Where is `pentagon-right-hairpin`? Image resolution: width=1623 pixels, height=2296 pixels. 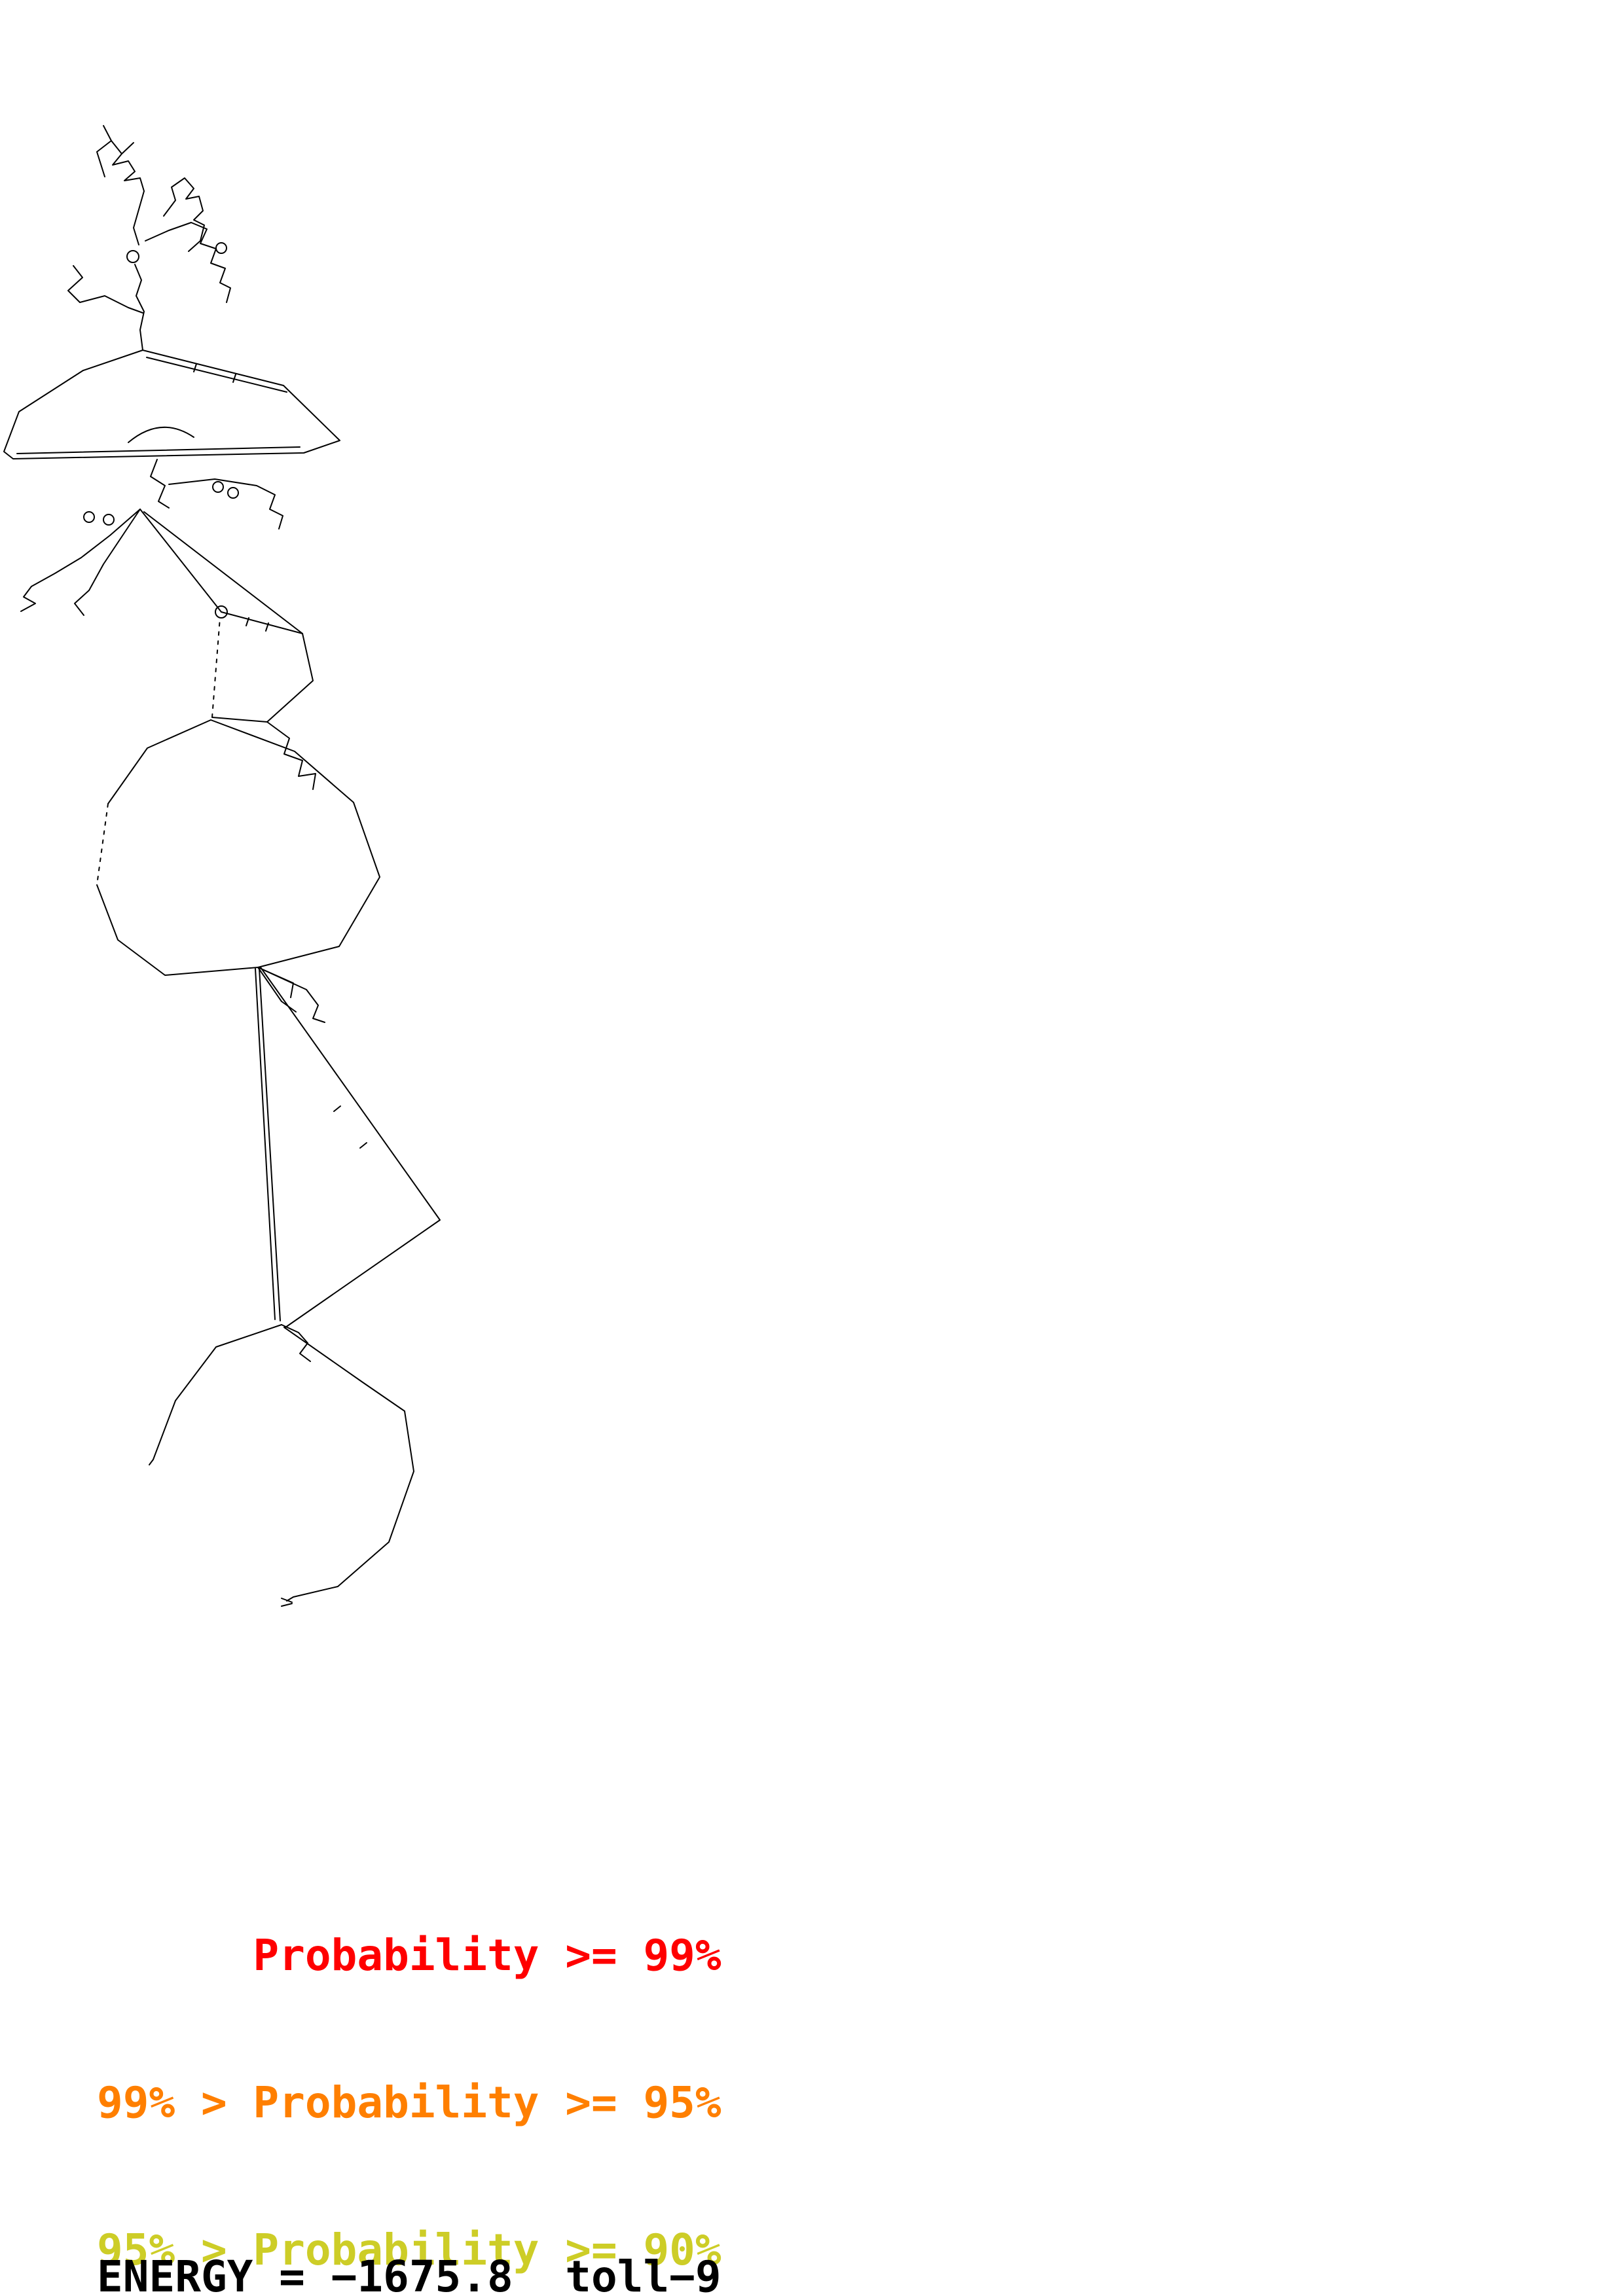
pentagon-right-hairpin is located at coordinates (291, 755).